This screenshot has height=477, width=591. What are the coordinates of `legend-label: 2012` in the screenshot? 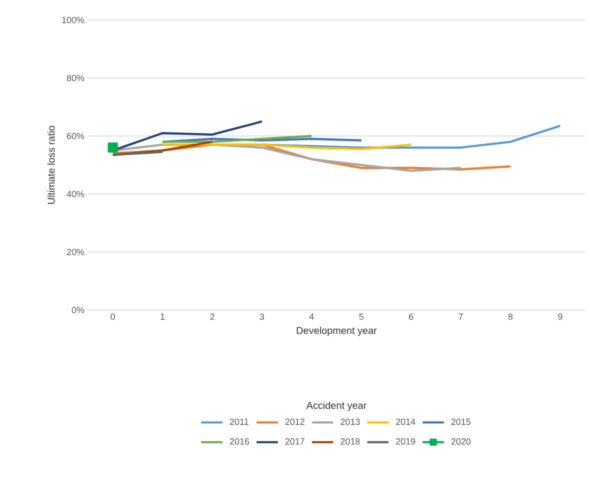 It's located at (294, 421).